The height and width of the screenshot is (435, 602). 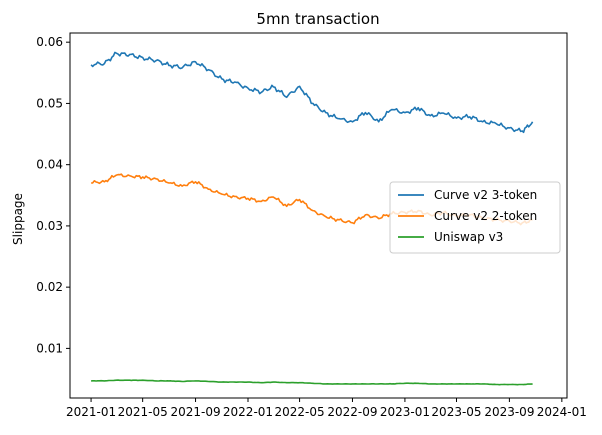 I want to click on y-tick-label: 0.03, so click(x=49, y=226).